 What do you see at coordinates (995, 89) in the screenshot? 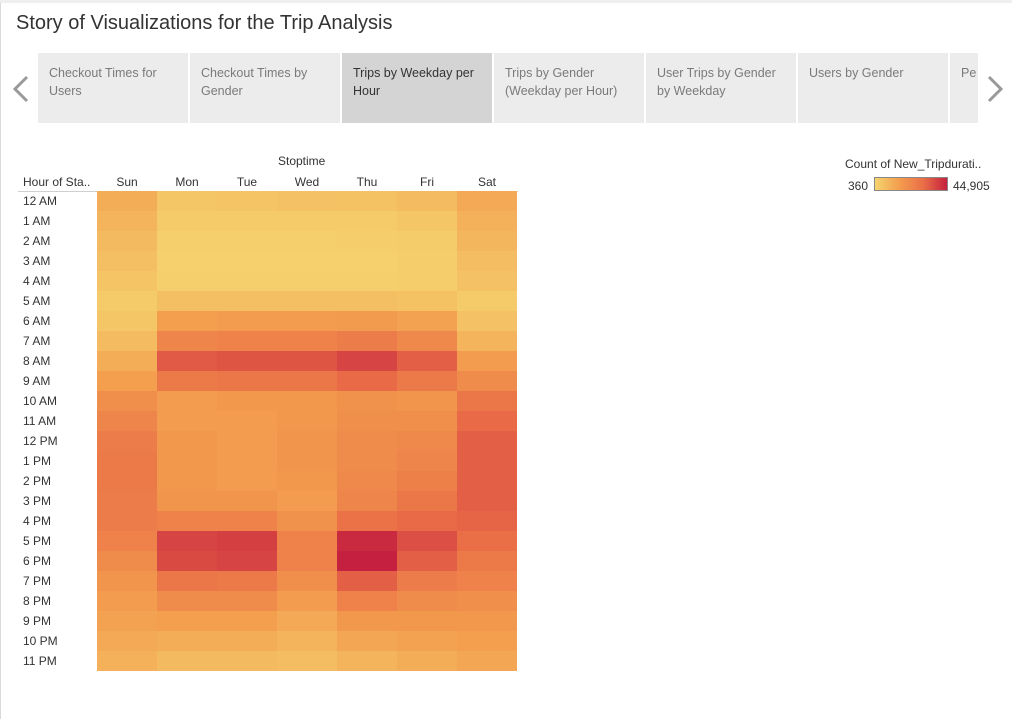
I see `next-story-point-button` at bounding box center [995, 89].